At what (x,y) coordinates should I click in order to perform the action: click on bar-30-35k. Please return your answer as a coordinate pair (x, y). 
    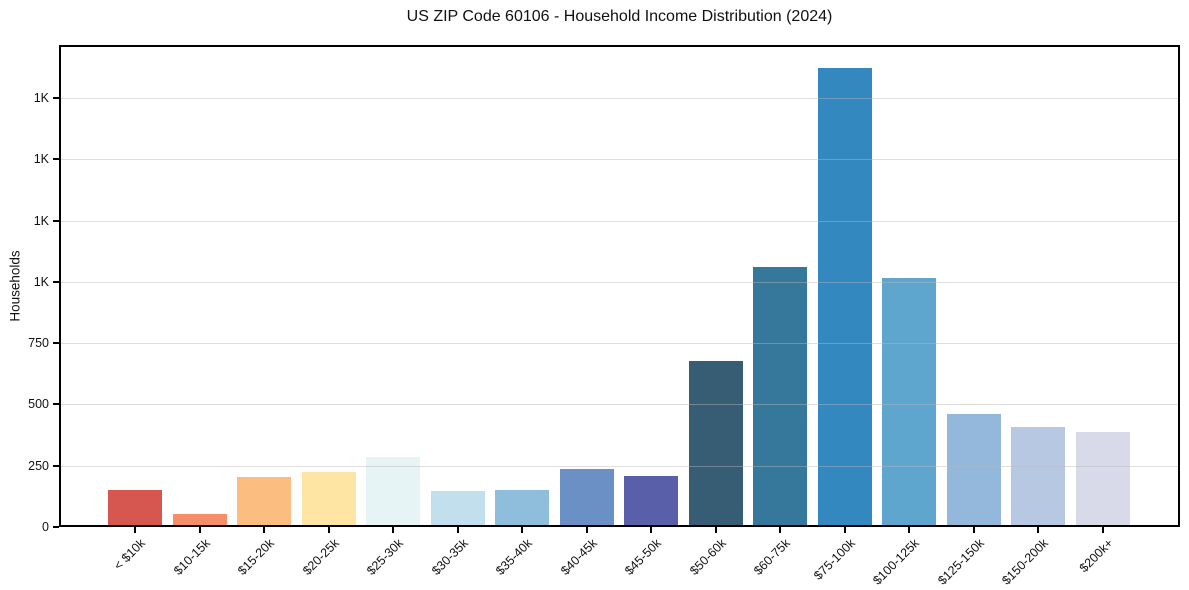
    Looking at the image, I should click on (457, 508).